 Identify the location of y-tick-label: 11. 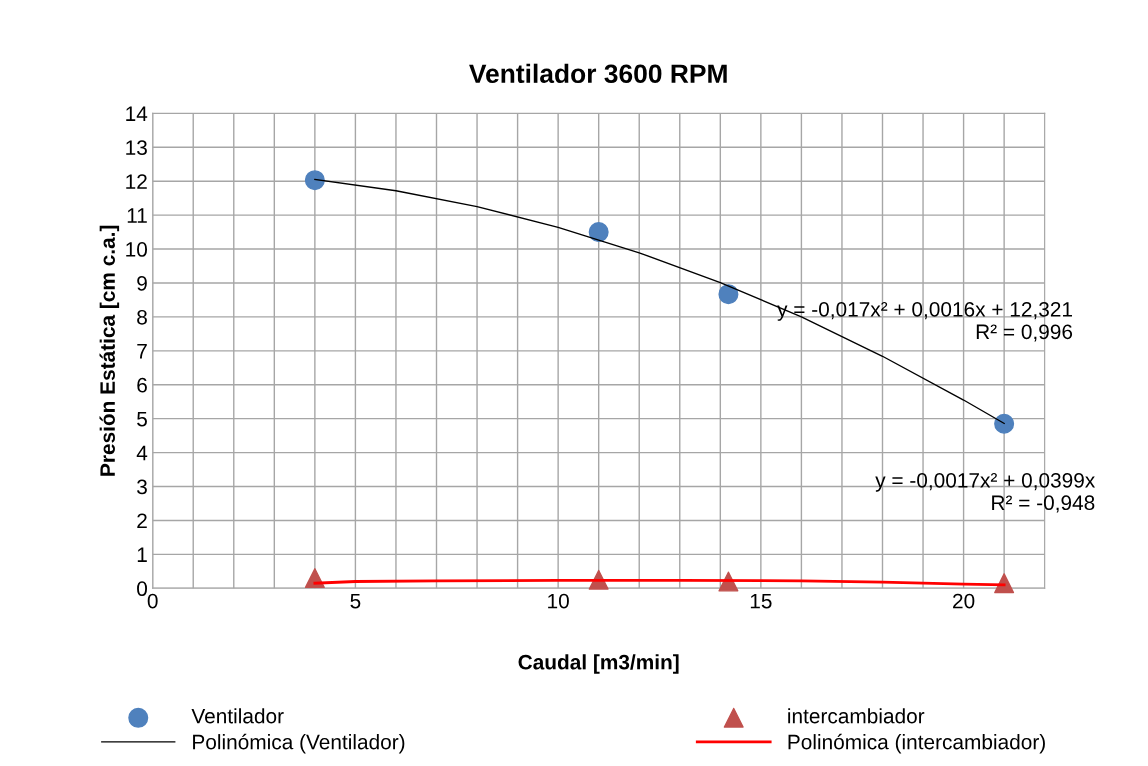
(137, 215).